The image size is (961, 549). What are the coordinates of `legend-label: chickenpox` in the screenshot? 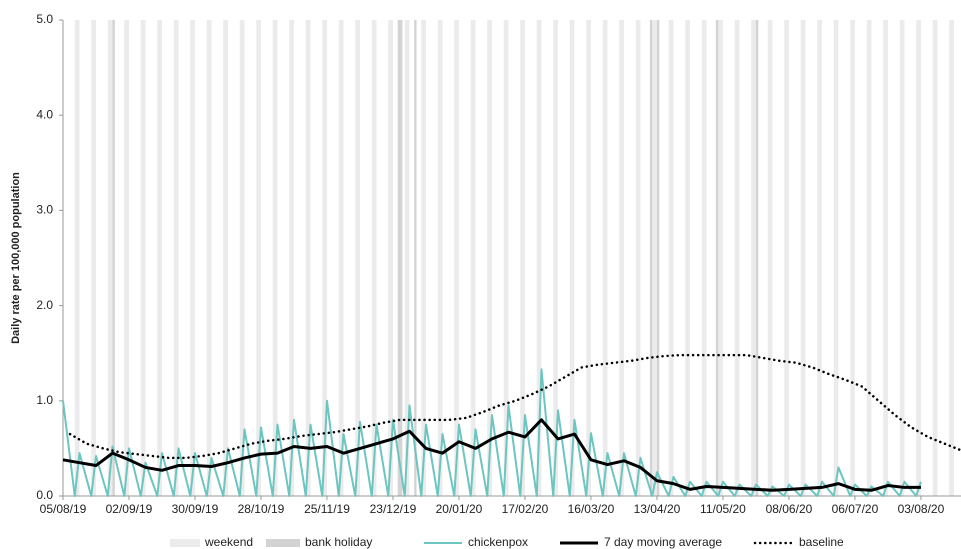 It's located at (498, 542).